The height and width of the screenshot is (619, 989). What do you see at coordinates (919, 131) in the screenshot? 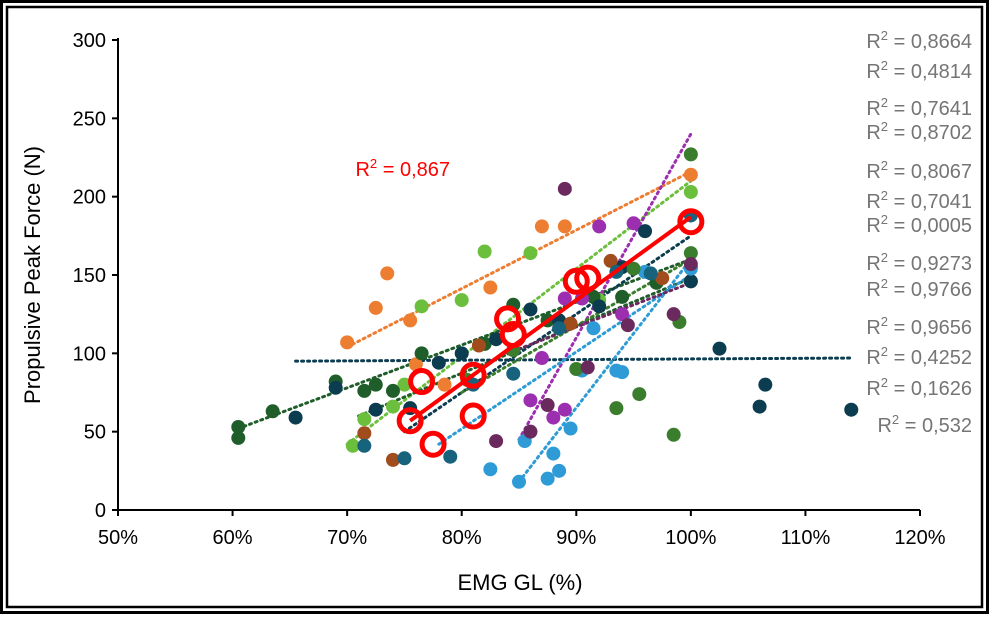
I see `r2-label: R2 = 0,8702` at bounding box center [919, 131].